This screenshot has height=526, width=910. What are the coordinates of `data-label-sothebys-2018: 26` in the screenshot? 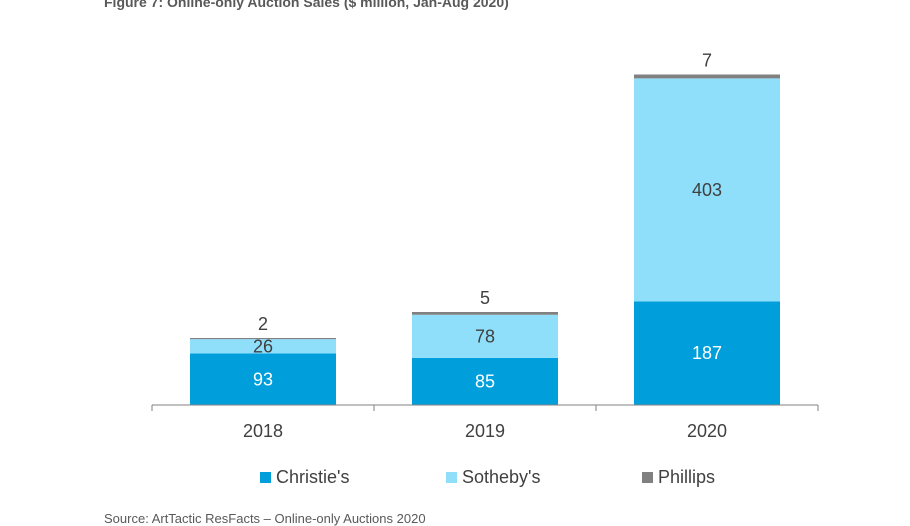 It's located at (263, 346).